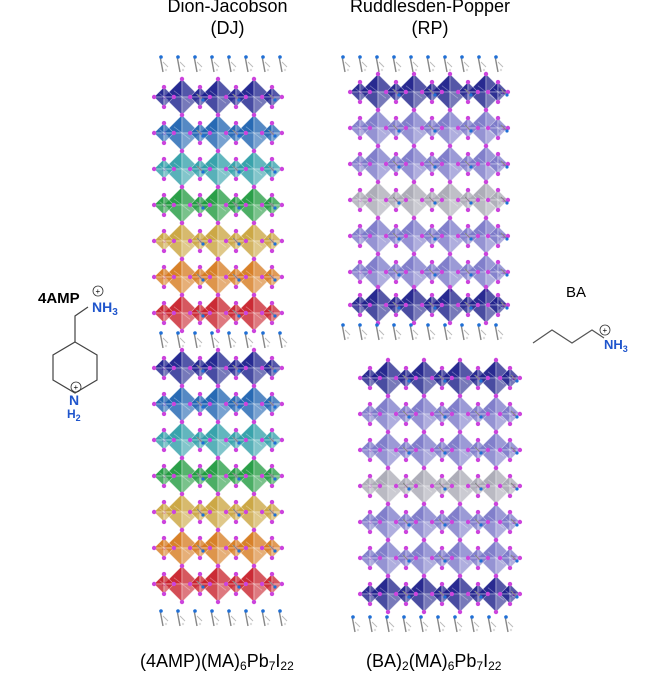  What do you see at coordinates (605, 330) in the screenshot?
I see `ba-amine-charge-sign: +` at bounding box center [605, 330].